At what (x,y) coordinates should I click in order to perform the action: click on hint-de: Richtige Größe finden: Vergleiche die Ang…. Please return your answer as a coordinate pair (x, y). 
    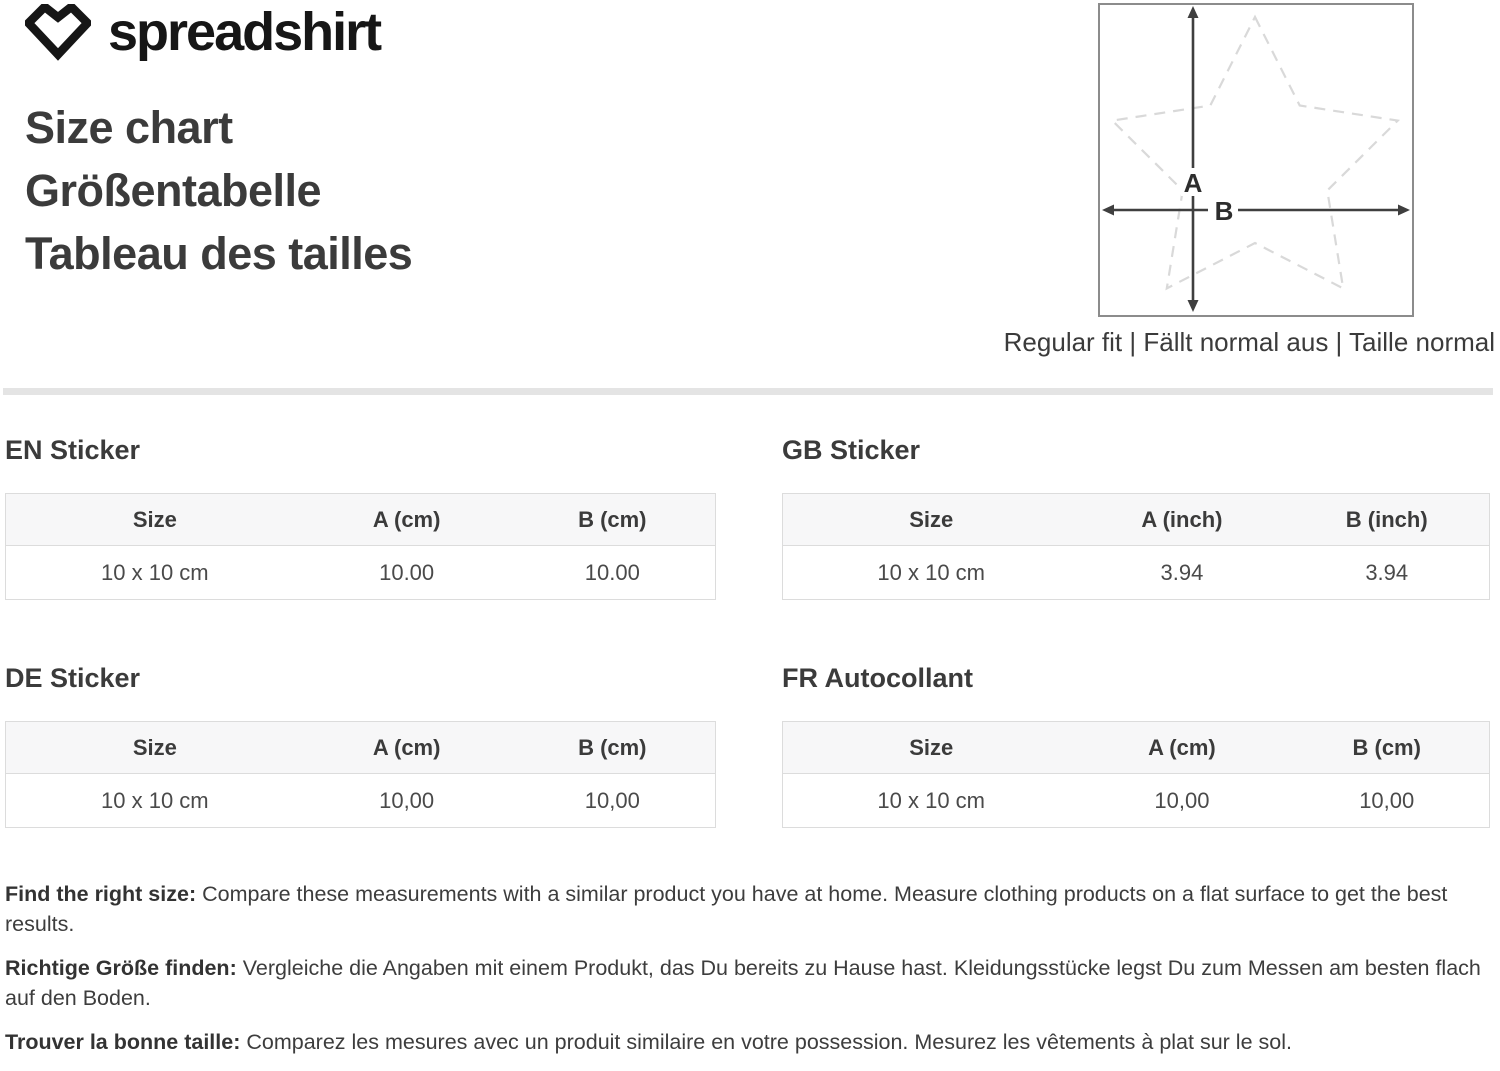
    Looking at the image, I should click on (749, 983).